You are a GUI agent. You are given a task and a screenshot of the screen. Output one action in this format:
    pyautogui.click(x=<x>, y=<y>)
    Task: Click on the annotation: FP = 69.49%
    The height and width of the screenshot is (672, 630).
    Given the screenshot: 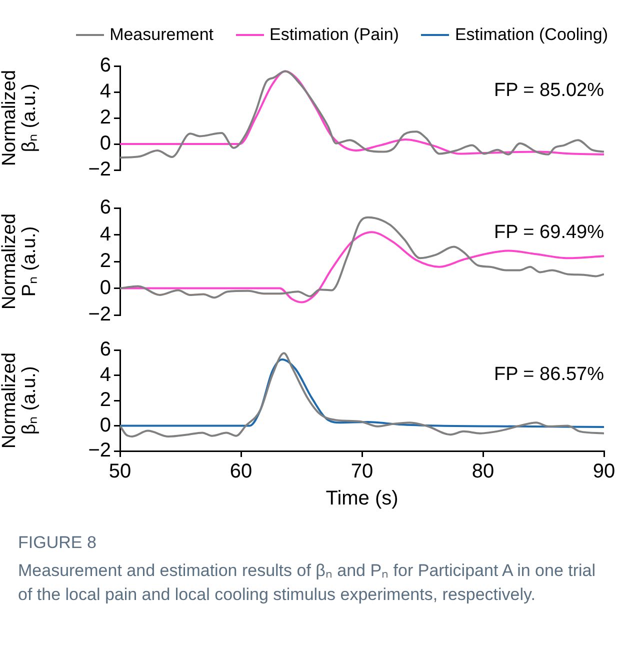 What is the action you would take?
    pyautogui.click(x=549, y=233)
    